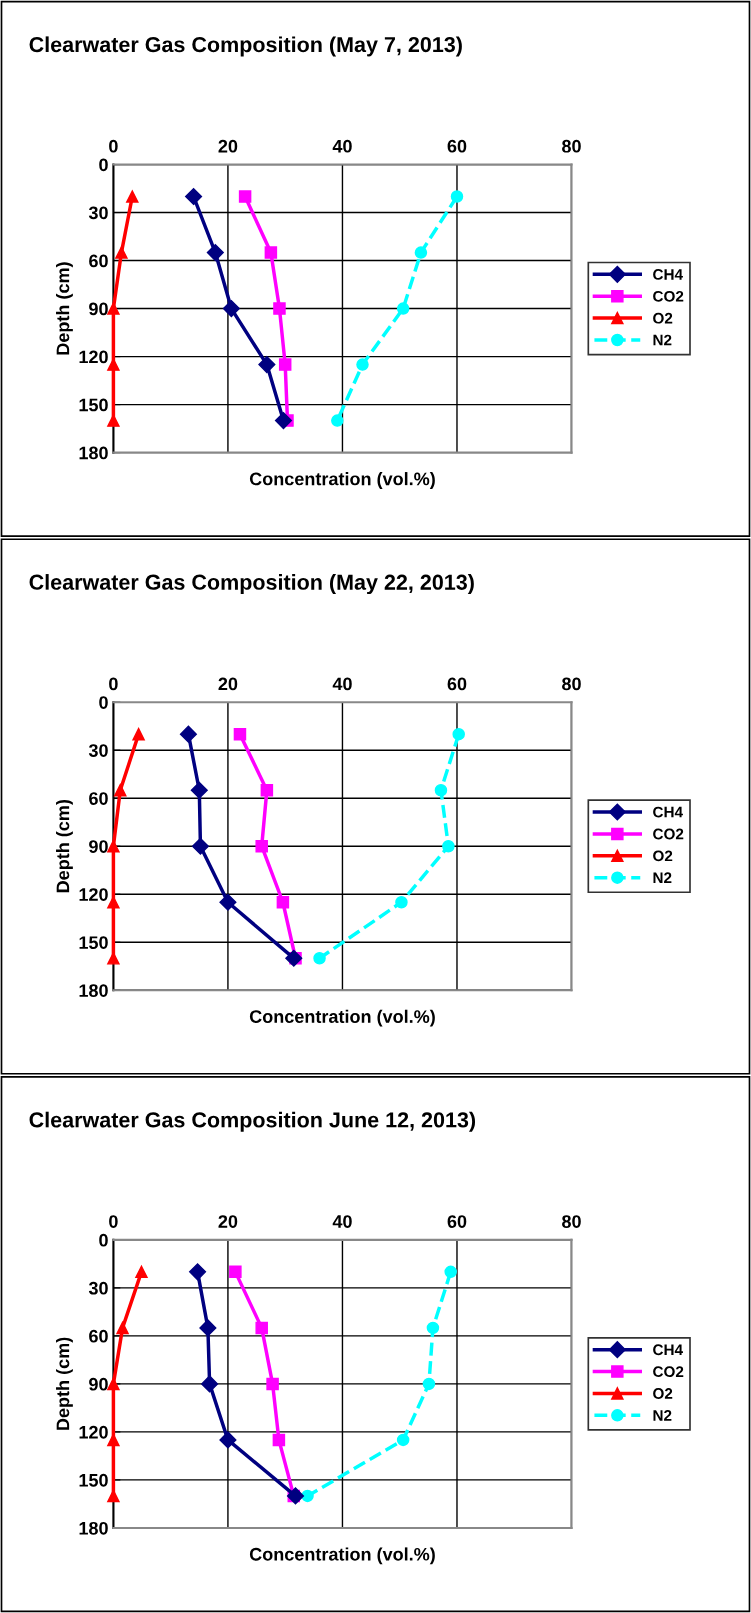 The width and height of the screenshot is (751, 1613). What do you see at coordinates (251, 584) in the screenshot?
I see `chart-title: Clearwater Gas Composition (May 22, 2013)` at bounding box center [251, 584].